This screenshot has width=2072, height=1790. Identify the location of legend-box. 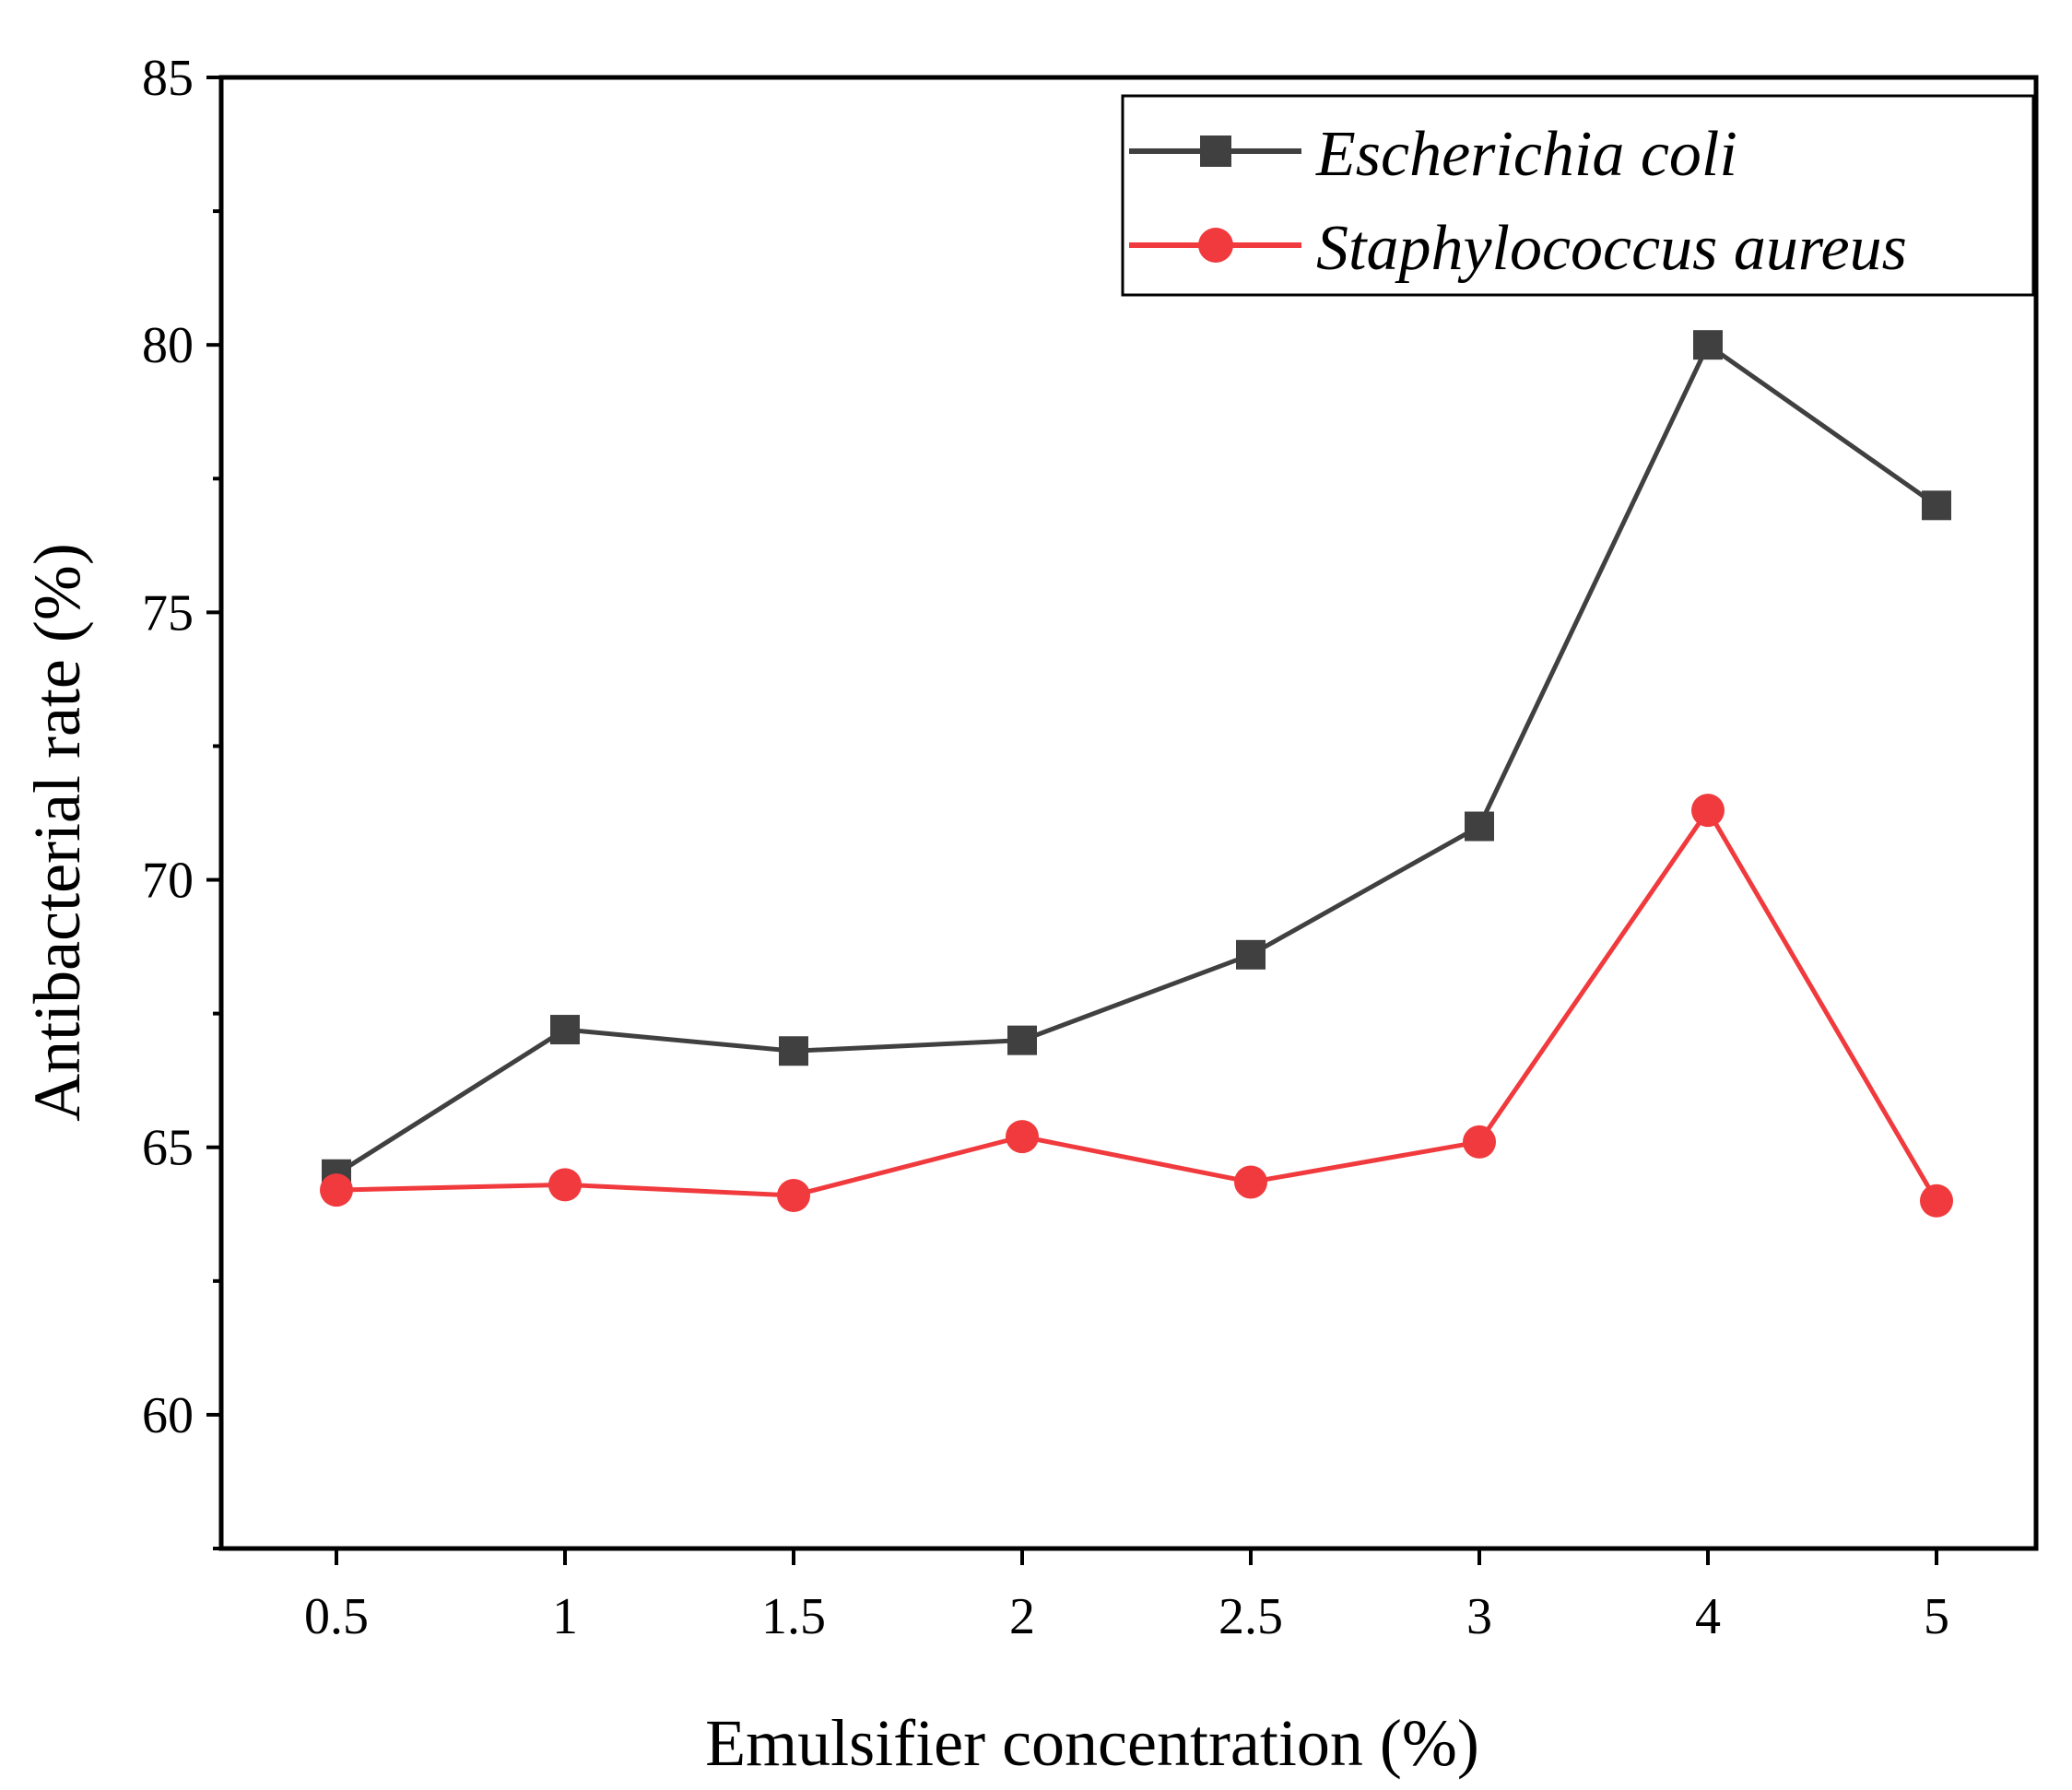
(1578, 195).